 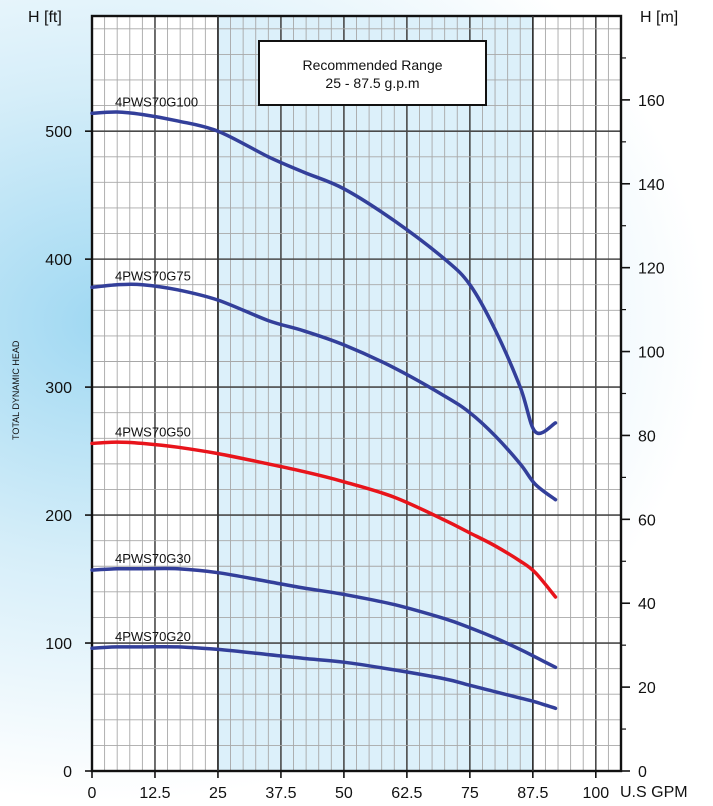 What do you see at coordinates (651, 269) in the screenshot?
I see `y-right-tick-label: 120` at bounding box center [651, 269].